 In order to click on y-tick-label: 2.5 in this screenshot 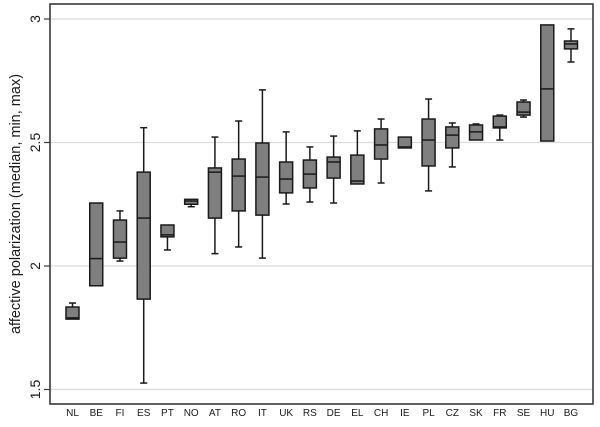, I will do `click(35, 143)`.